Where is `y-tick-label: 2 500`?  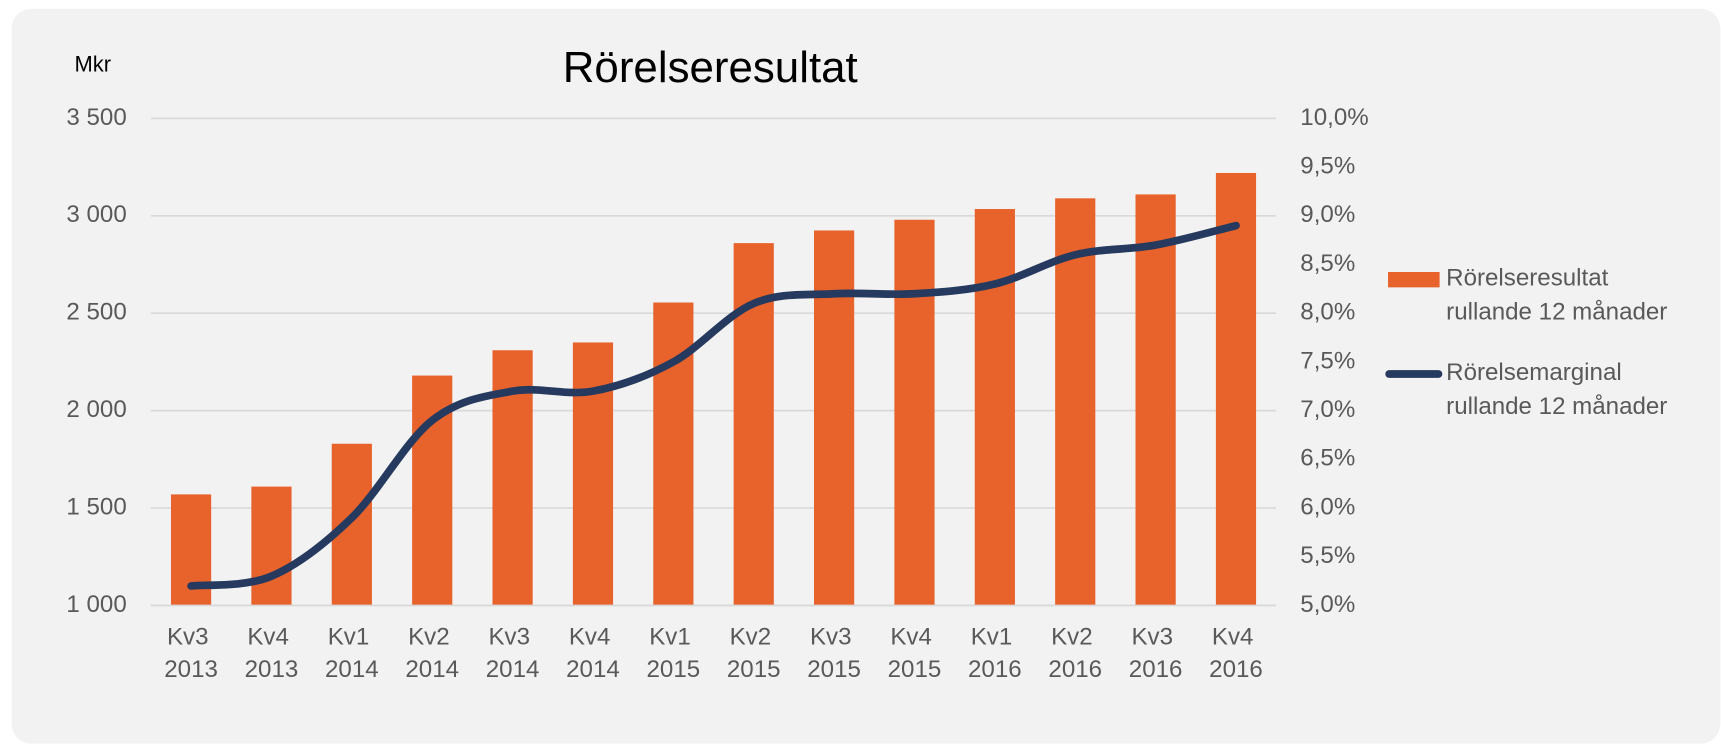 y-tick-label: 2 500 is located at coordinates (96, 312).